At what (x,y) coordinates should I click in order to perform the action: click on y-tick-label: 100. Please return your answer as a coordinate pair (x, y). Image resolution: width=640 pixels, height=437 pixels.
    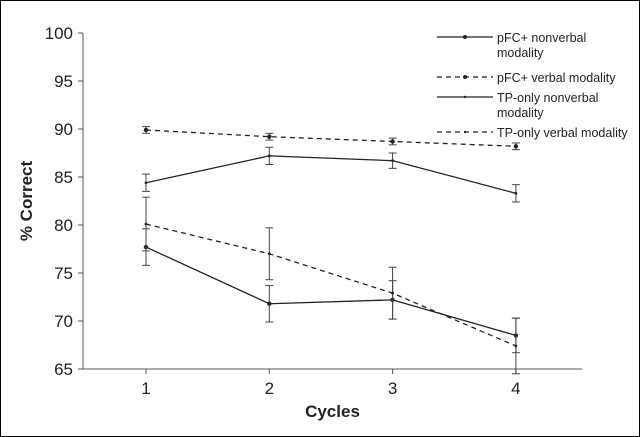
    Looking at the image, I should click on (59, 33).